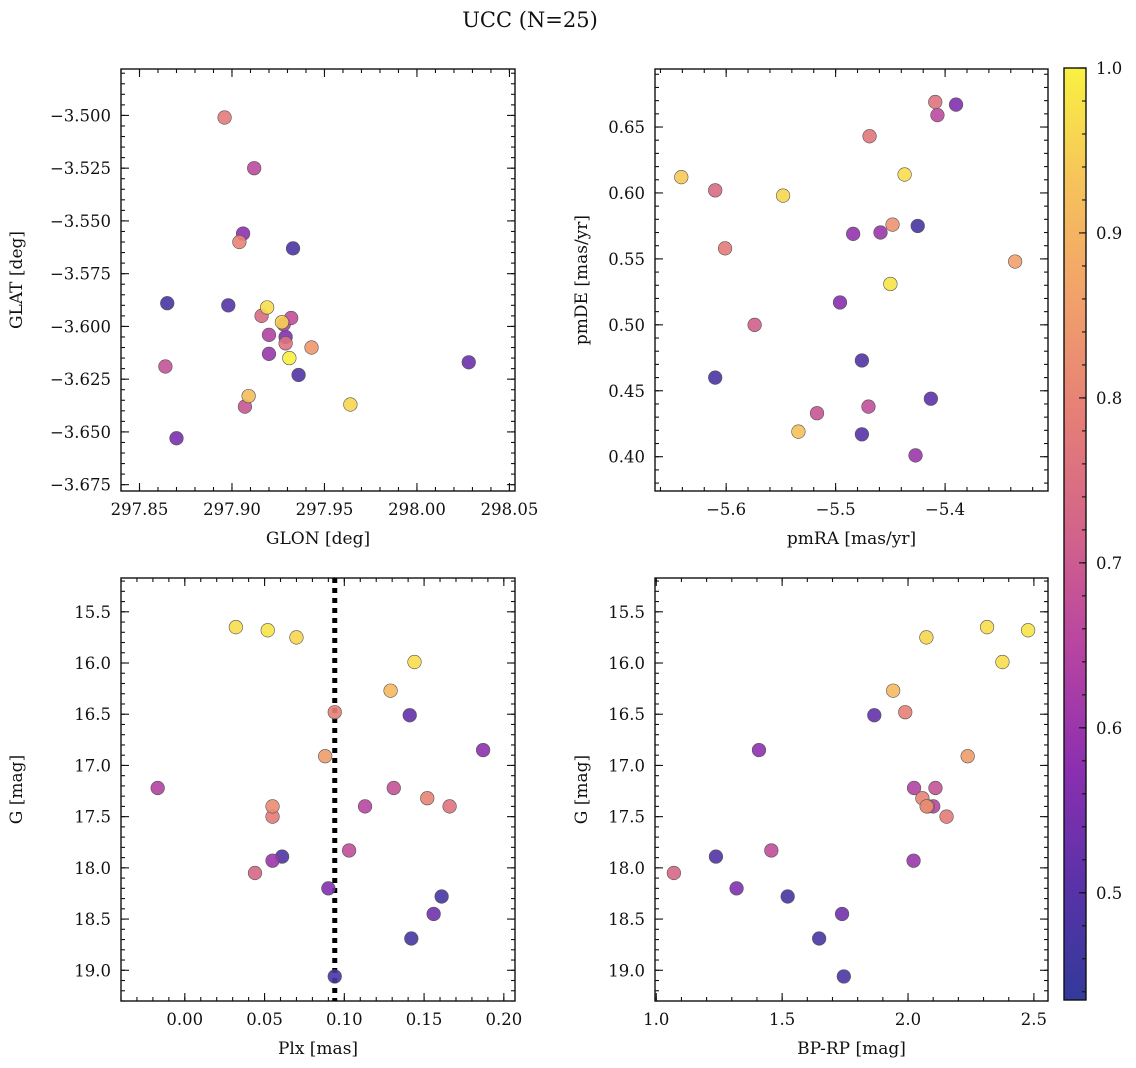 The image size is (1136, 1068). What do you see at coordinates (836, 509) in the screenshot?
I see `x-tick-label: −5.5` at bounding box center [836, 509].